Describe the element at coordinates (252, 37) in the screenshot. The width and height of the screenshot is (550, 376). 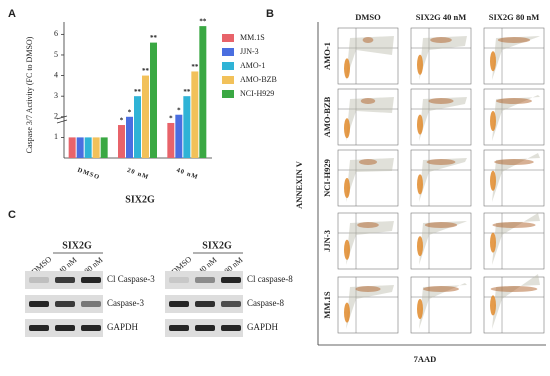
I see `legend-label: MM.1S` at that location.